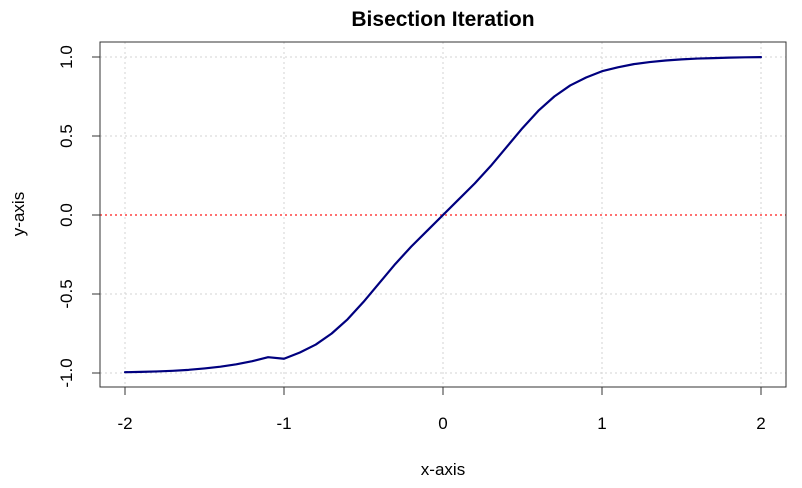  I want to click on y-tick-label: -1.0, so click(66, 372).